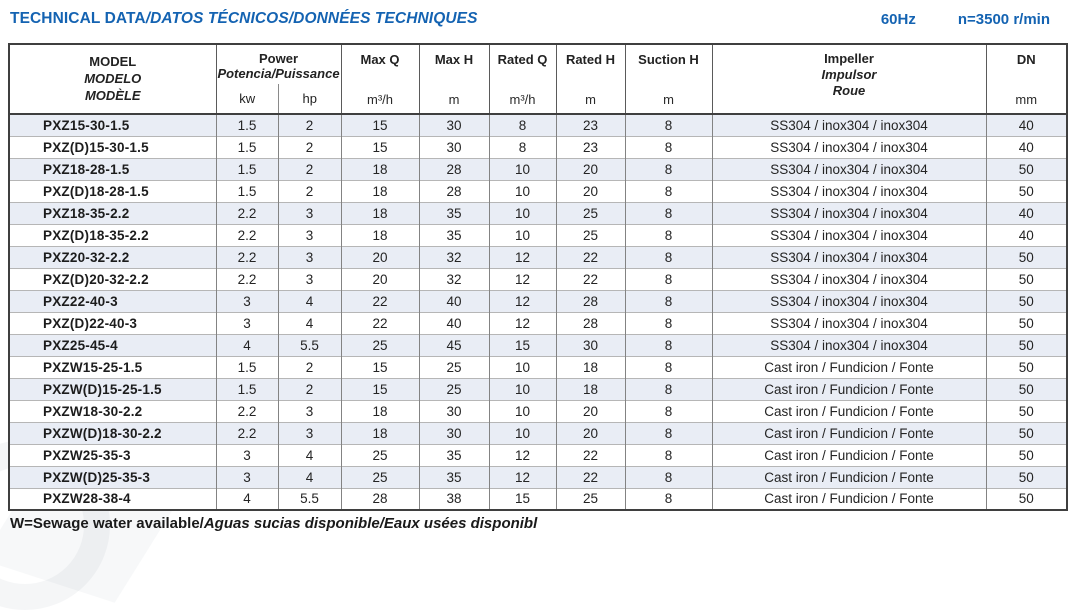  Describe the element at coordinates (112, 190) in the screenshot. I see `cell-model: PXZ(D)18-28-1.5` at that location.